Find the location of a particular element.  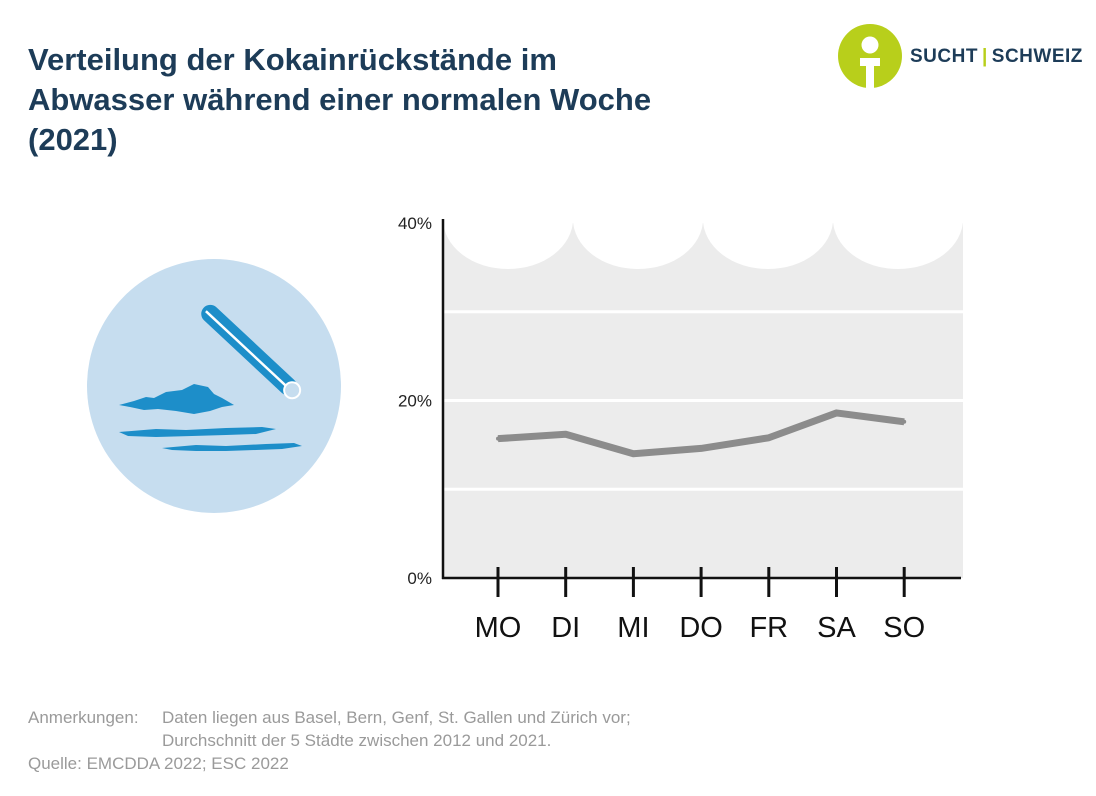

sucht-schweiz-logo: SUCHT | SCHWEIZ is located at coordinates (963, 56).